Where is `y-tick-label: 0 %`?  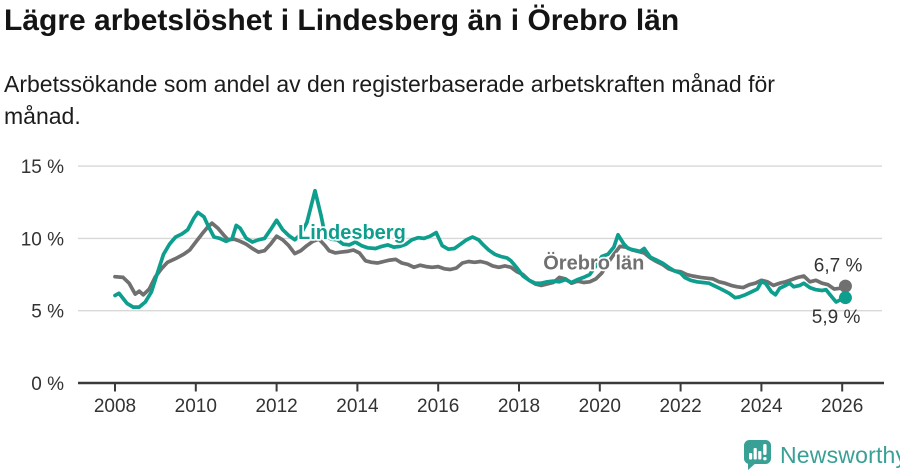 y-tick-label: 0 % is located at coordinates (47, 384).